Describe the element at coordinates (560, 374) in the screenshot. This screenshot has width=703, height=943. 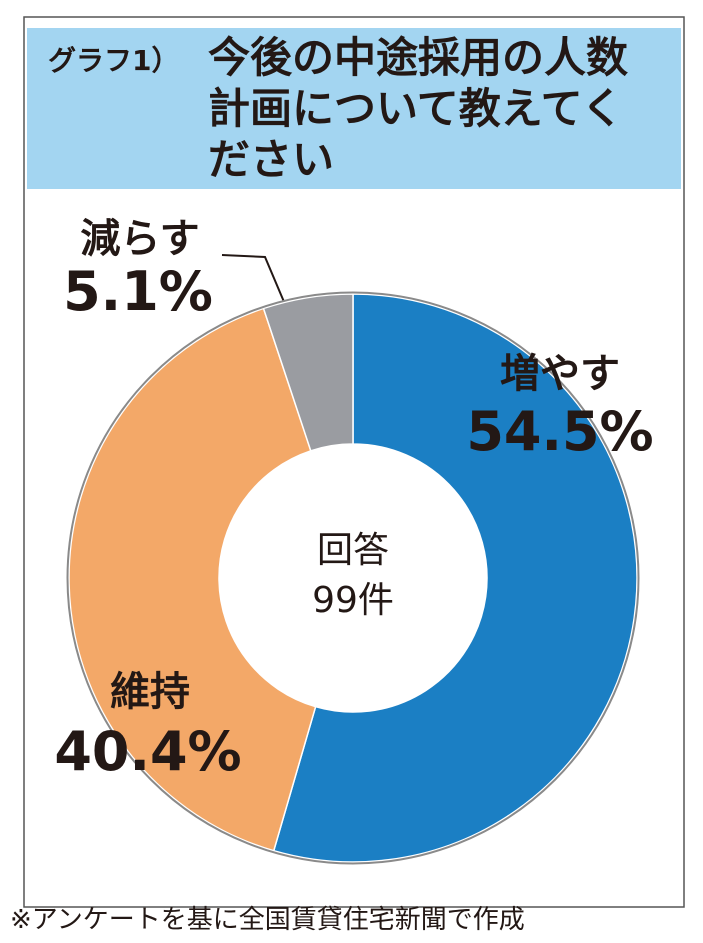
I see `category-label: 増やす` at that location.